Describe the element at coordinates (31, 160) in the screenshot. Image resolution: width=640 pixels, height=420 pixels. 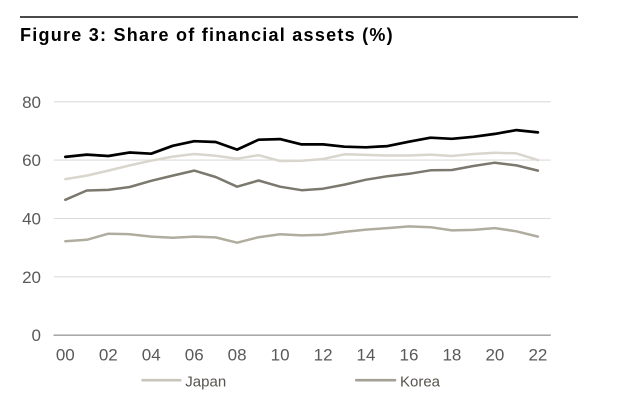
I see `svg-text: 60` at that location.